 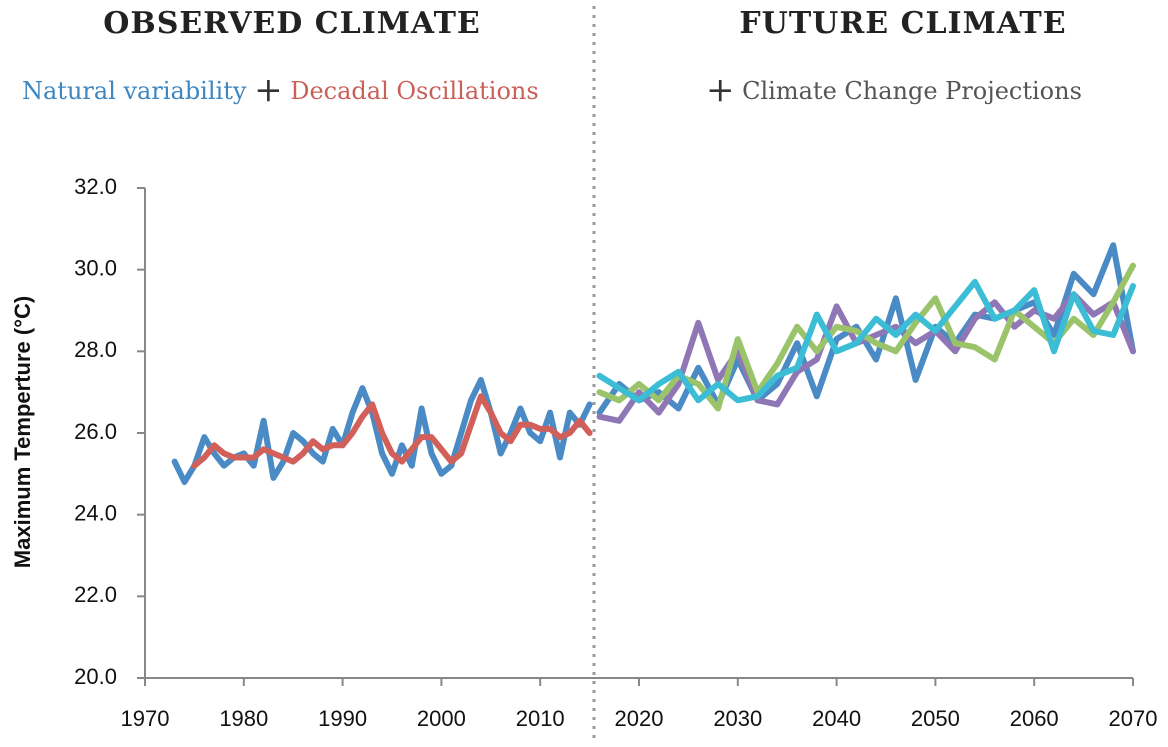 I want to click on legend-text: Climate Change Projections, so click(x=912, y=91).